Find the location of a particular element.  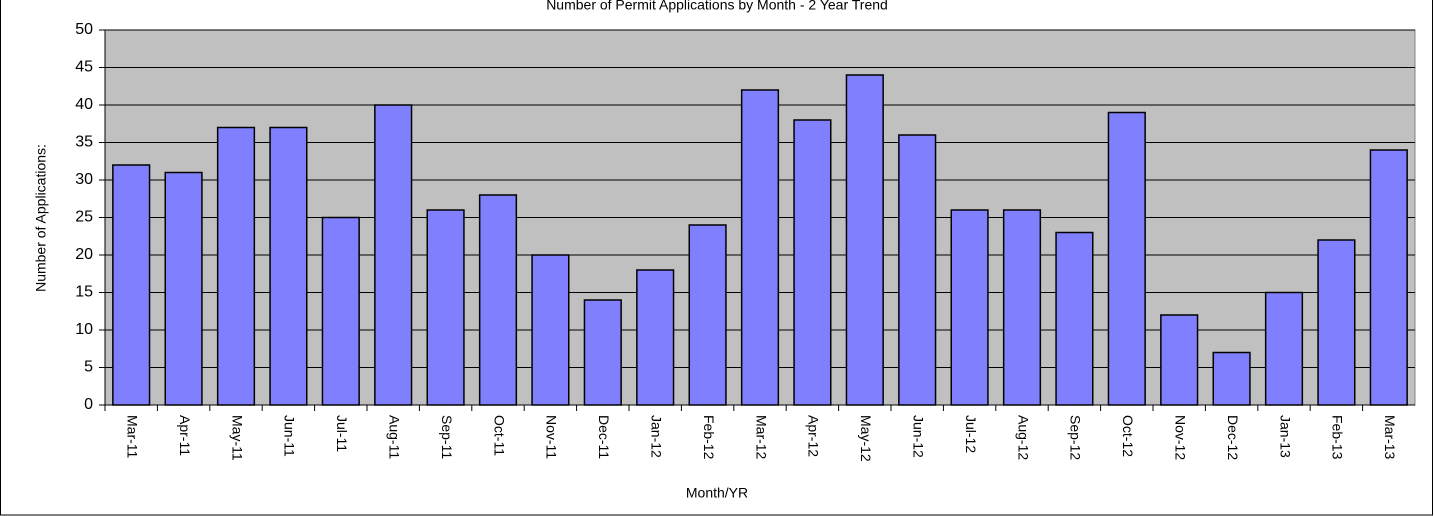

x-tick-label: Dec-11 is located at coordinates (604, 437).